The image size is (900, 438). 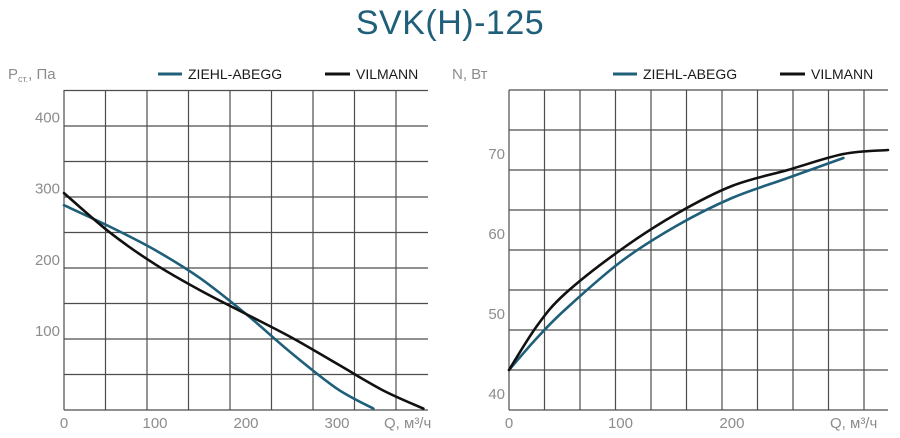 I want to click on y-tick-label: 100, so click(x=47, y=331).